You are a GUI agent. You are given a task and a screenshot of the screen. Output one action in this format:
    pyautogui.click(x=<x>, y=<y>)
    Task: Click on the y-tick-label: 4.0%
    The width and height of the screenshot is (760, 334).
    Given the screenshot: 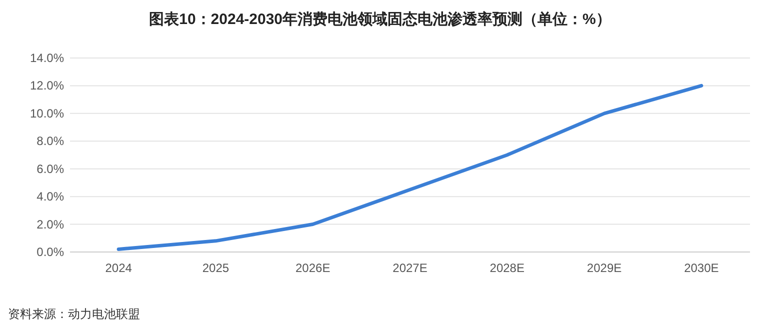 What is the action you would take?
    pyautogui.click(x=50, y=197)
    